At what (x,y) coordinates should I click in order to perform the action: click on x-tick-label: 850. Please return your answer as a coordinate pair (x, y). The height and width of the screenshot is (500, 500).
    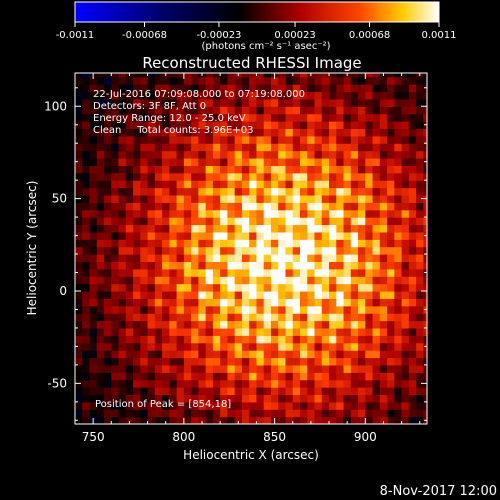
    Looking at the image, I should click on (274, 437).